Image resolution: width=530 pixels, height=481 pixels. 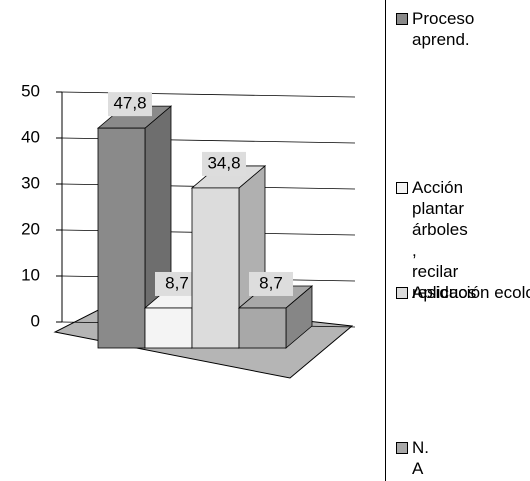 I want to click on legend-item: Aplicación ecología, so click(x=461, y=292).